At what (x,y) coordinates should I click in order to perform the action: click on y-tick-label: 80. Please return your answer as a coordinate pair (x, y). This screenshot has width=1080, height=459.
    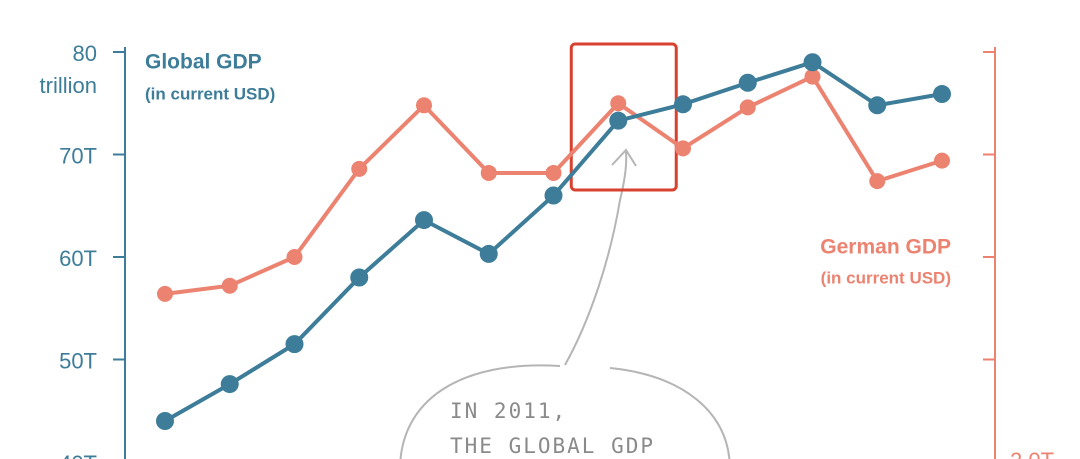
    Looking at the image, I should click on (85, 53).